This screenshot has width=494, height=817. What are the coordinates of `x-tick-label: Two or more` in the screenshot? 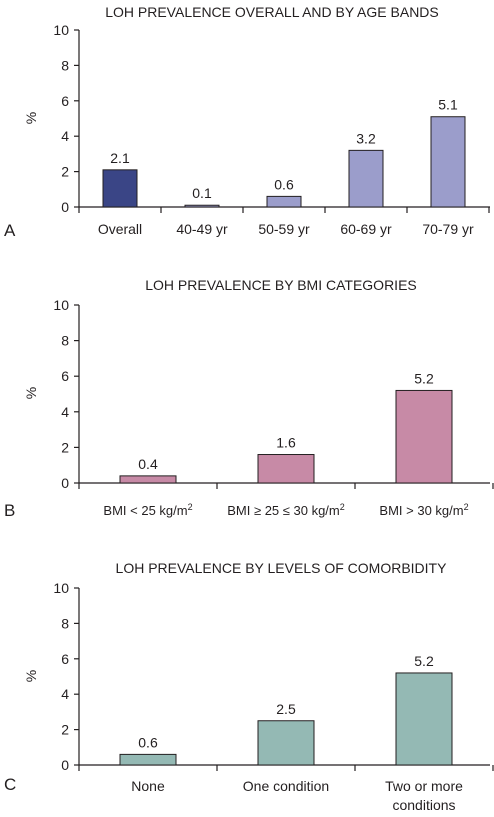 It's located at (424, 786).